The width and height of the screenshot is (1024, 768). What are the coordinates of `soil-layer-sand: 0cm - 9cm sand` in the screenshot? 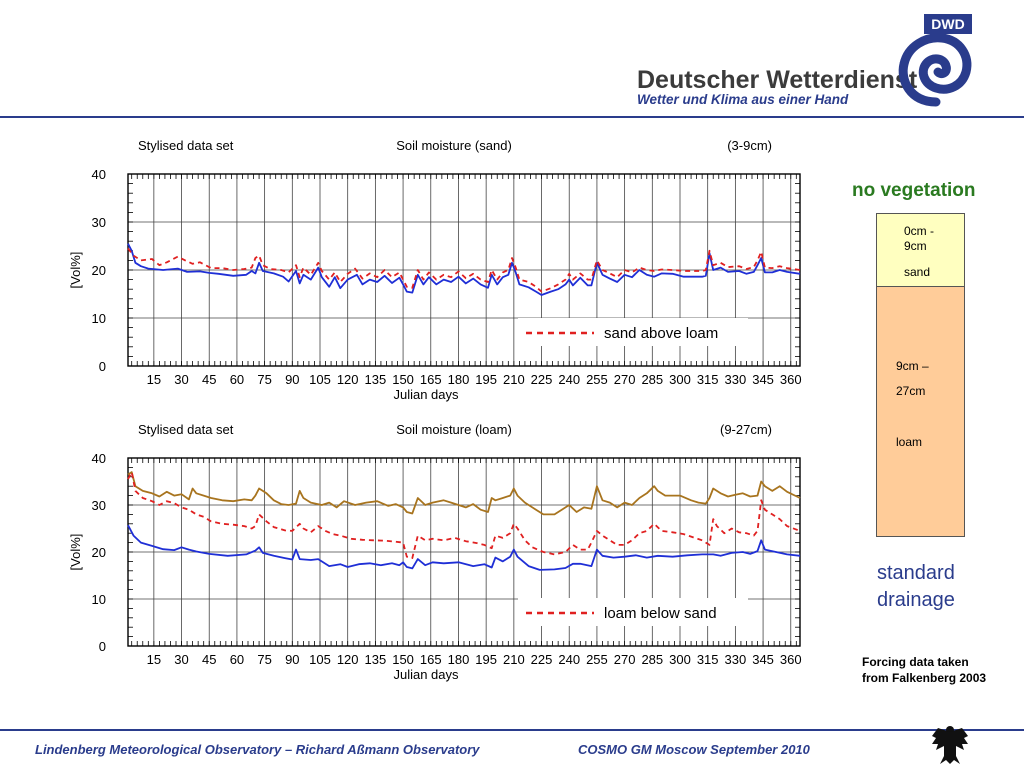 It's located at (920, 250).